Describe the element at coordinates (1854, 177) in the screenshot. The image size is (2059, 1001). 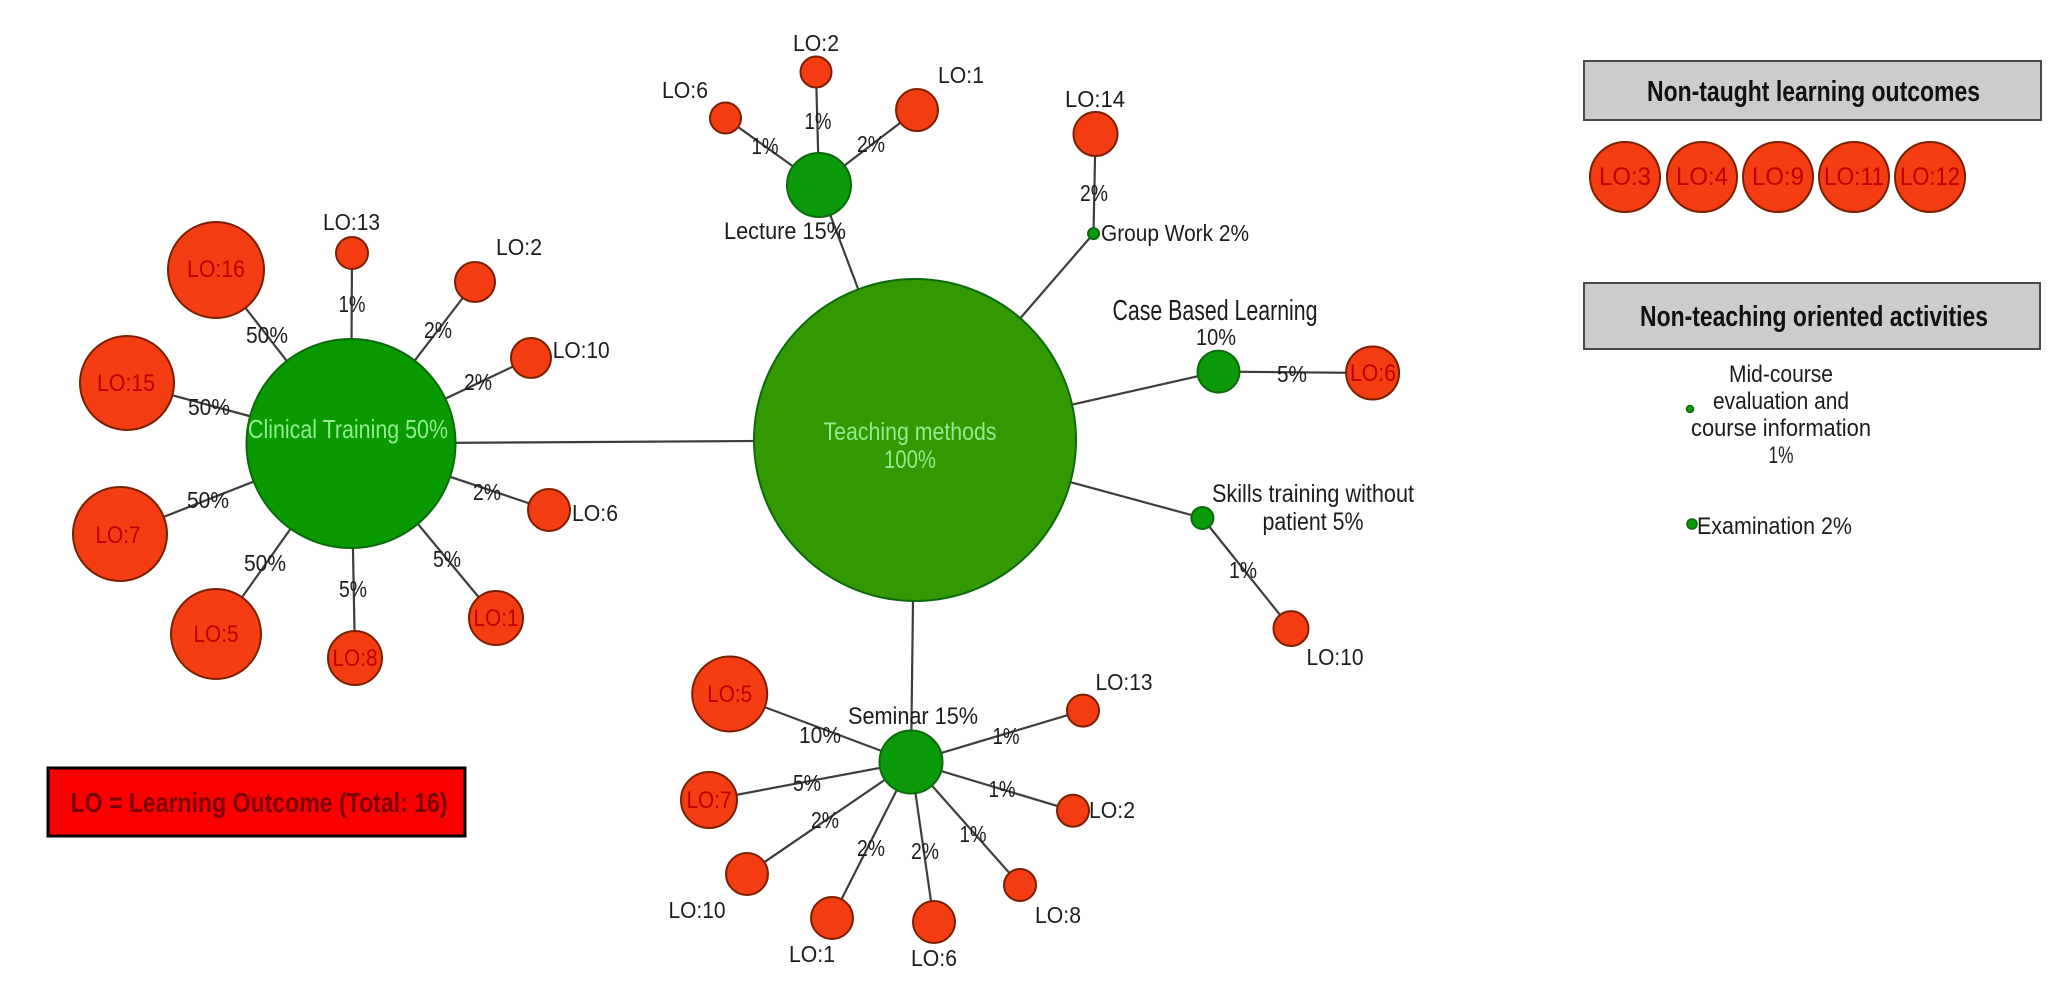
I see `svg-text: LO:11` at that location.